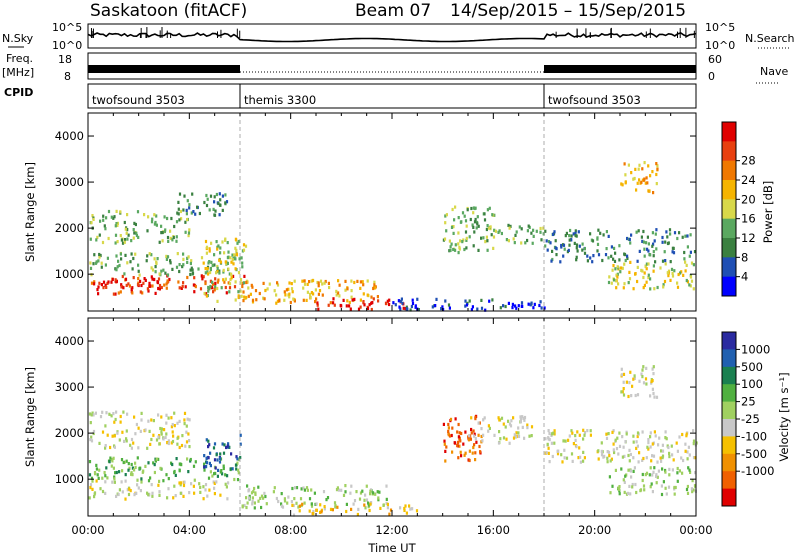 This screenshot has width=800, height=554. I want to click on nave-label: Nave, so click(774, 71).